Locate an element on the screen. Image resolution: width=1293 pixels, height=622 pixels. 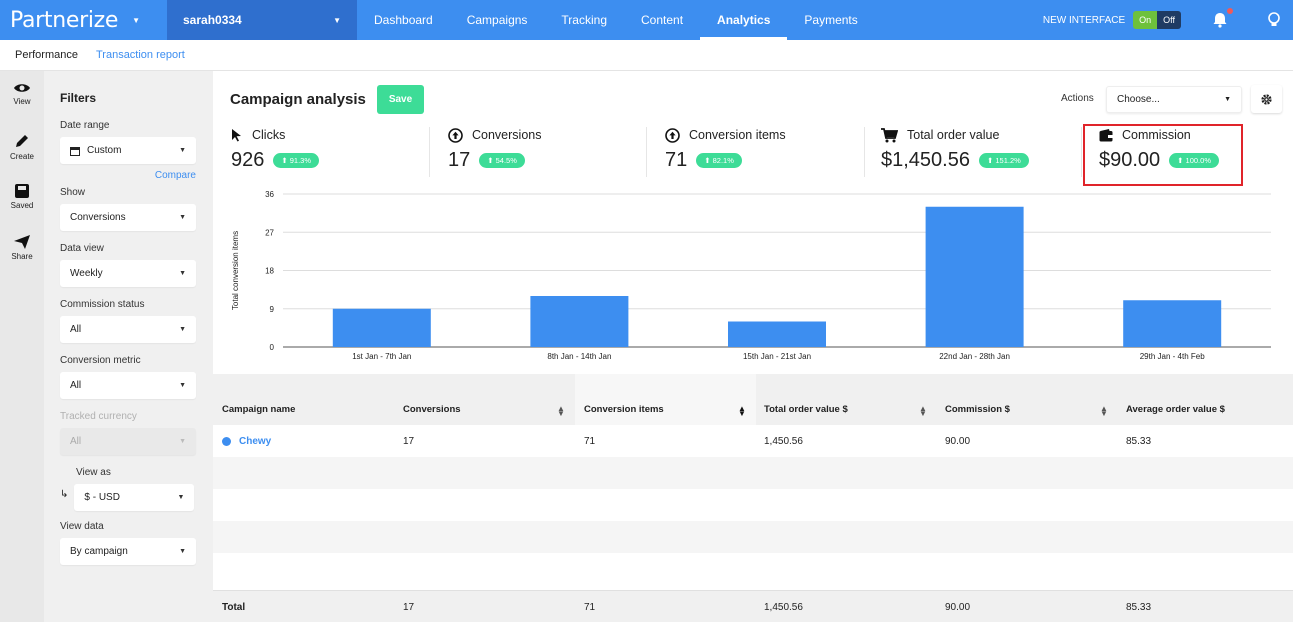
campaign-link: Chewy is located at coordinates (246, 441).